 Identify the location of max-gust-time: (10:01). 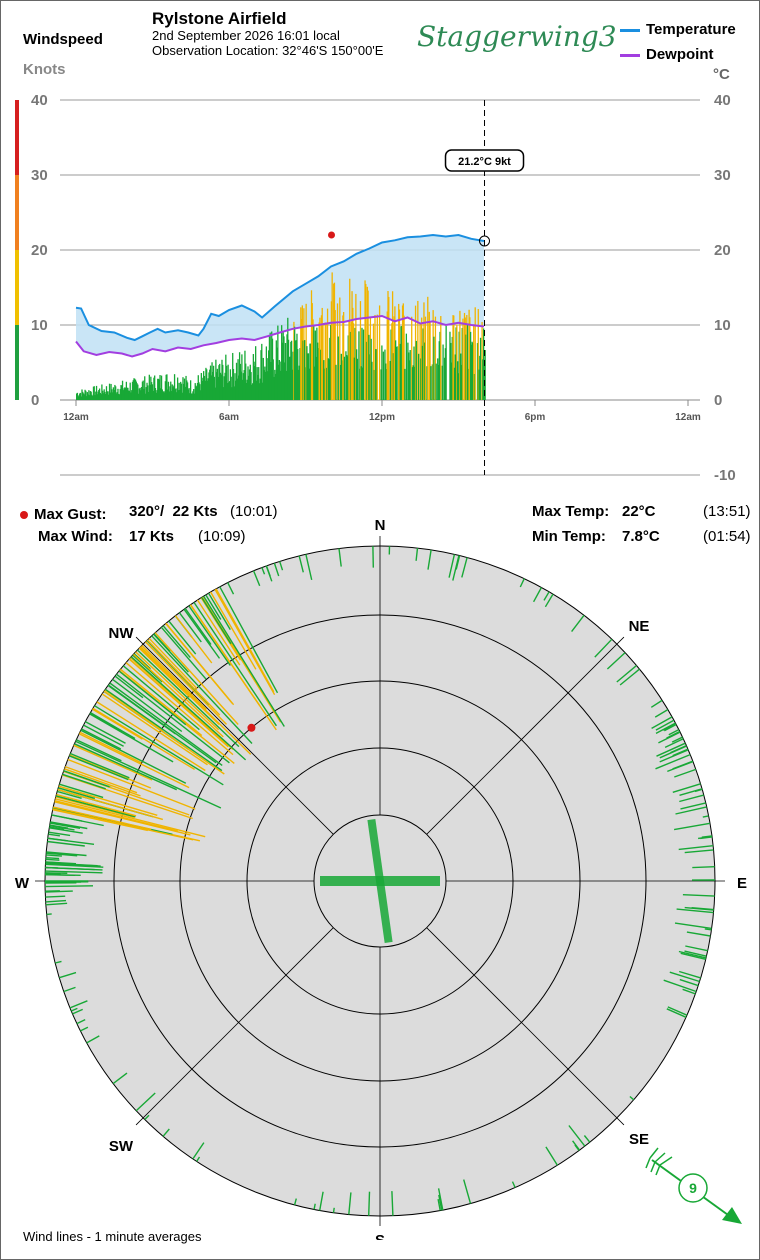
(254, 511).